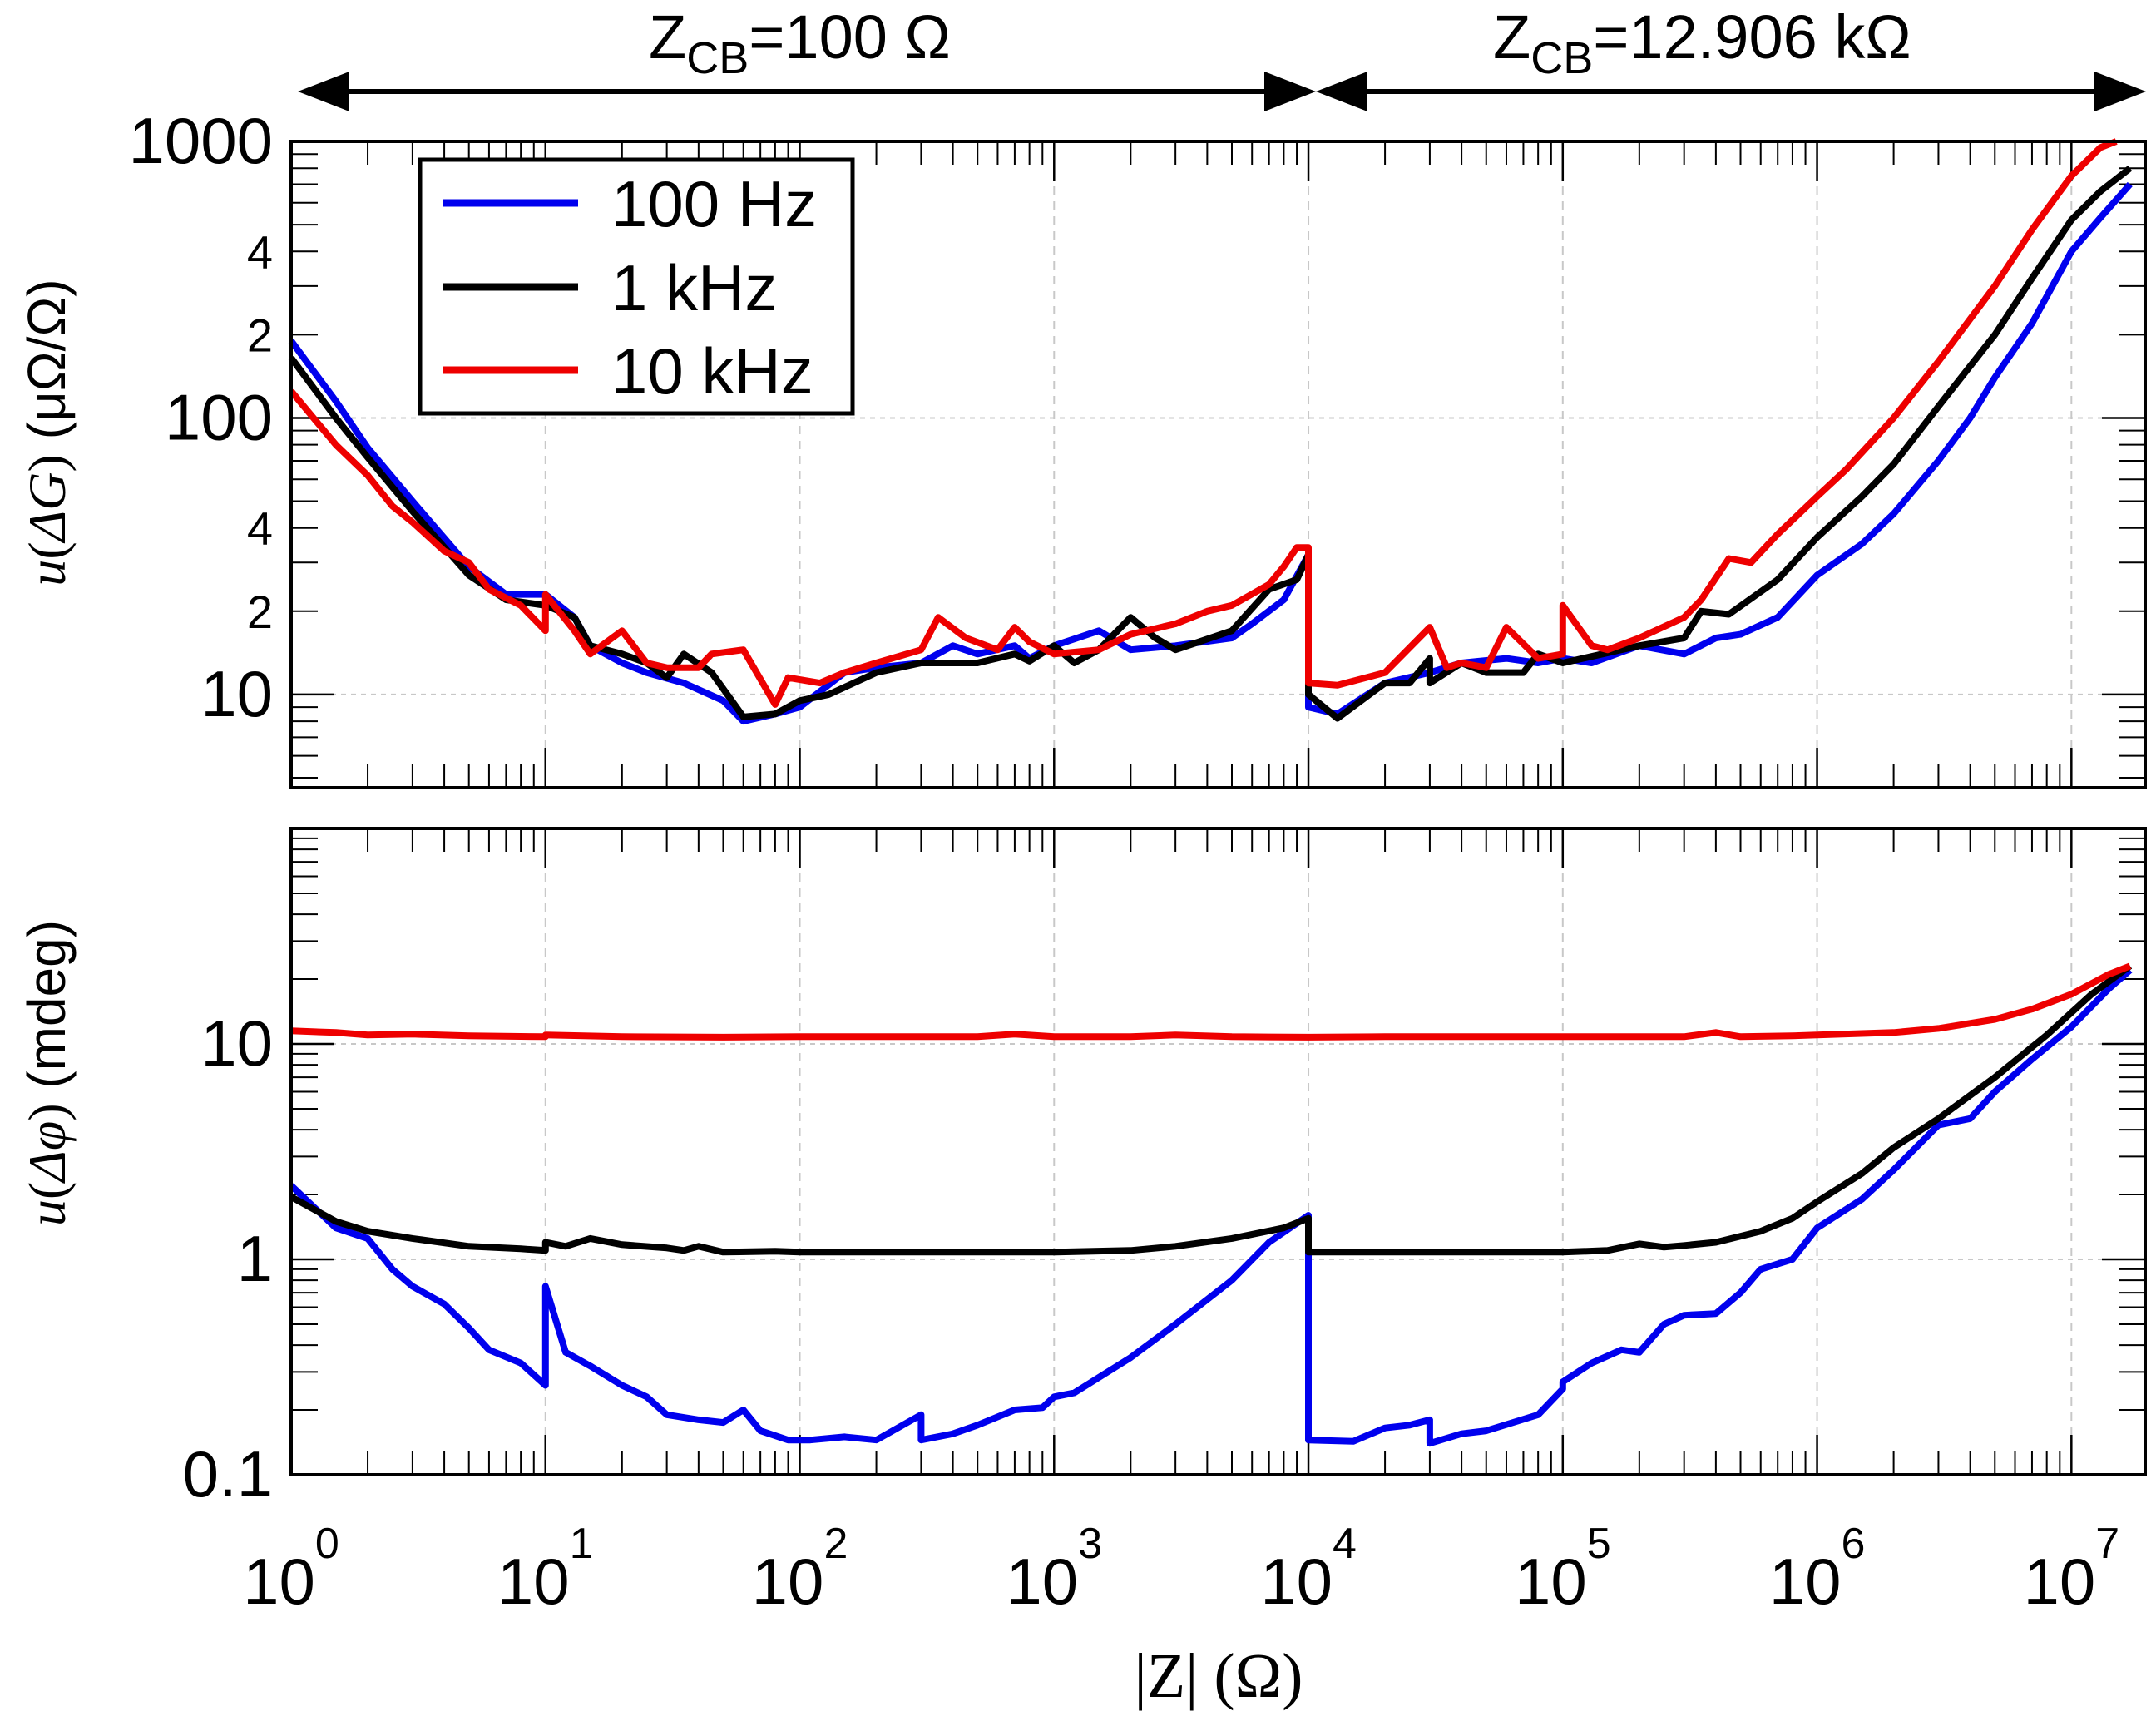  Describe the element at coordinates (1752, 37) in the screenshot. I see `zcb-right-value: =12.906 kΩ` at that location.